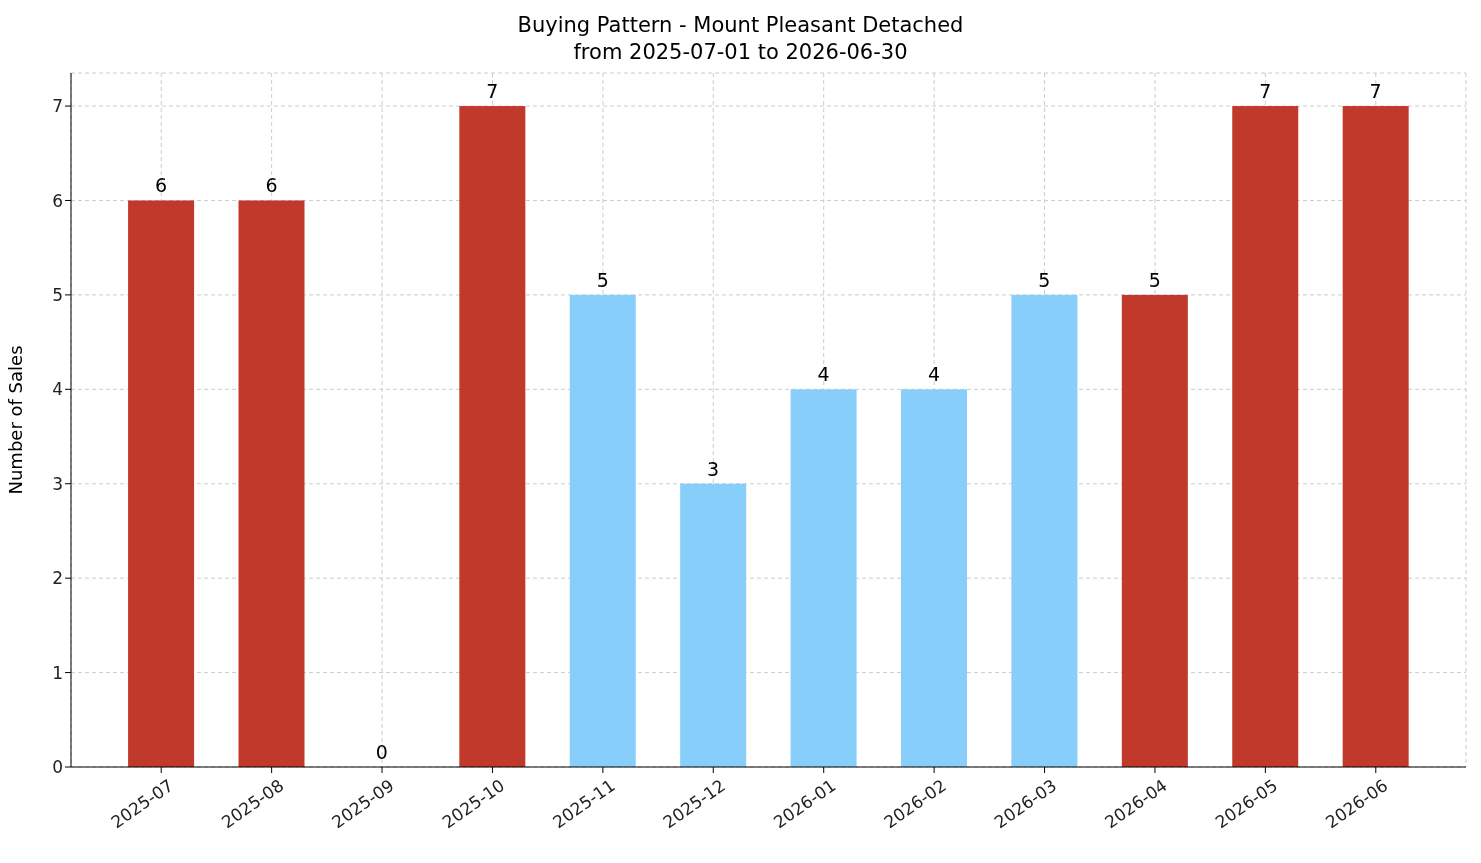 The image size is (1481, 863). What do you see at coordinates (57, 483) in the screenshot?
I see `y-tick-label: 3` at bounding box center [57, 483].